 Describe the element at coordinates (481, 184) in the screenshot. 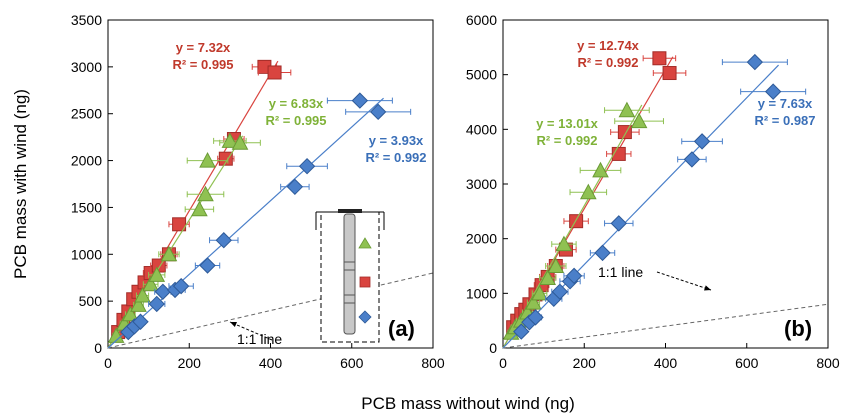

I see `panel-b-y-tick-label: 3000` at that location.